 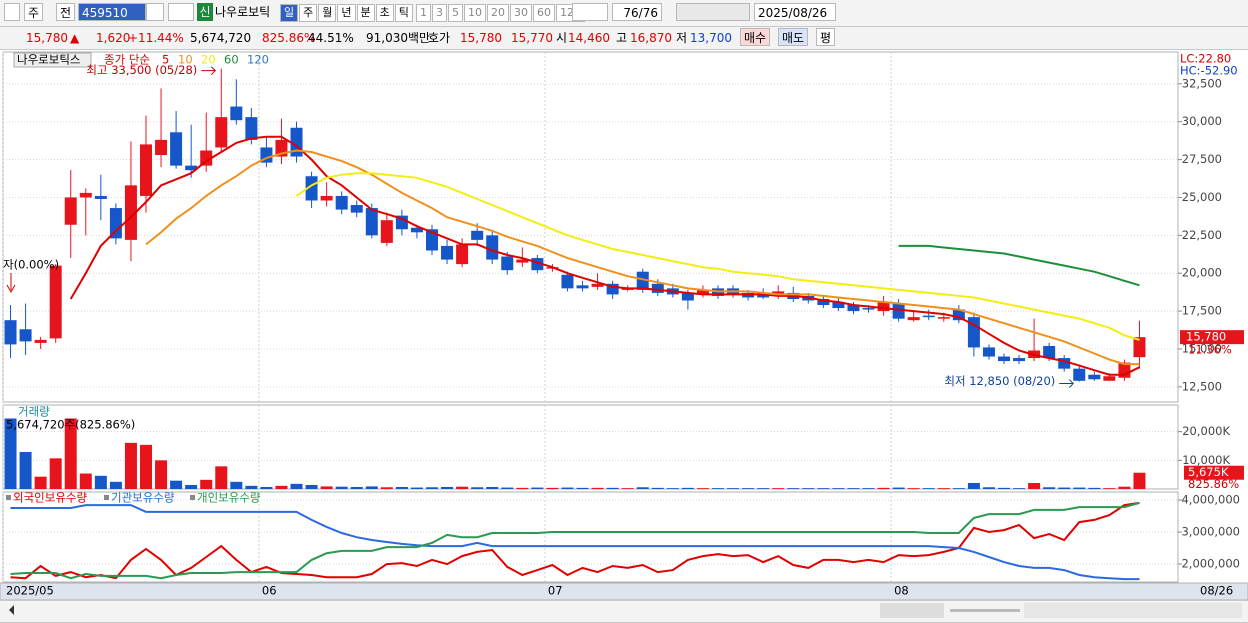 I want to click on period-button: 일, so click(x=289, y=13).